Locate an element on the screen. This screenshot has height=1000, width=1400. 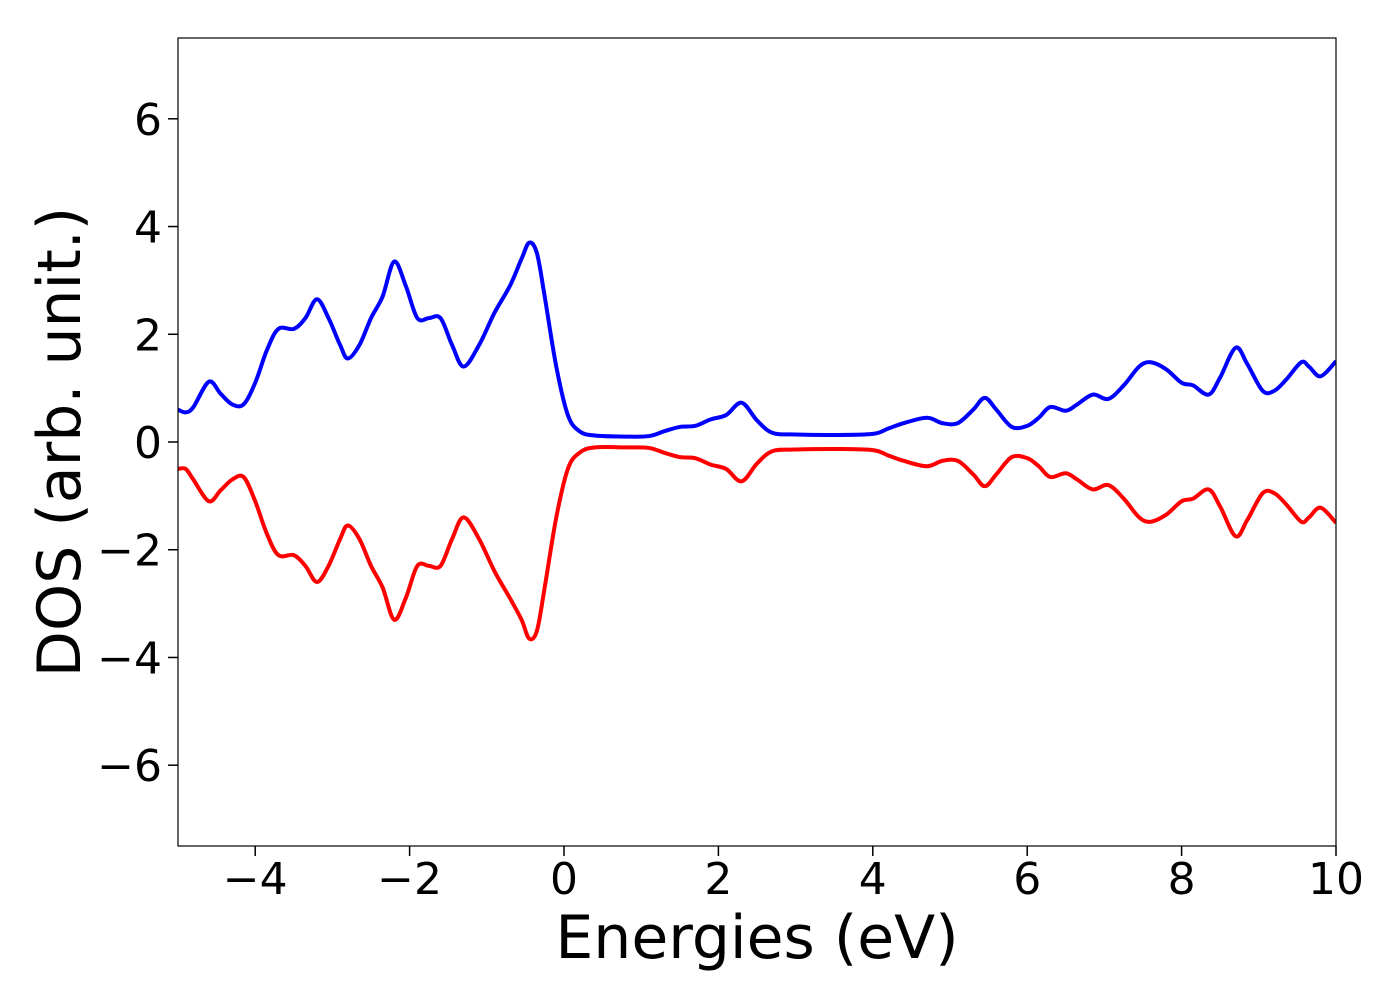
y-tick-label: 6 is located at coordinates (148, 120).